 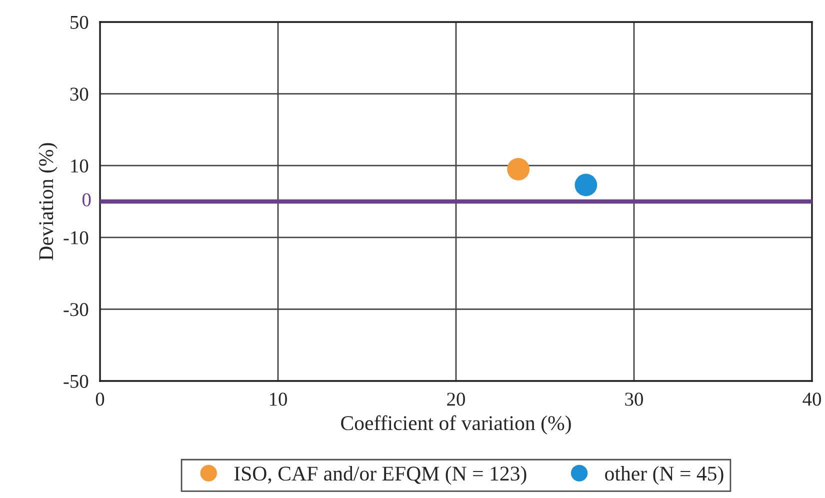 What do you see at coordinates (76, 237) in the screenshot?
I see `y-tick-label: -10` at bounding box center [76, 237].